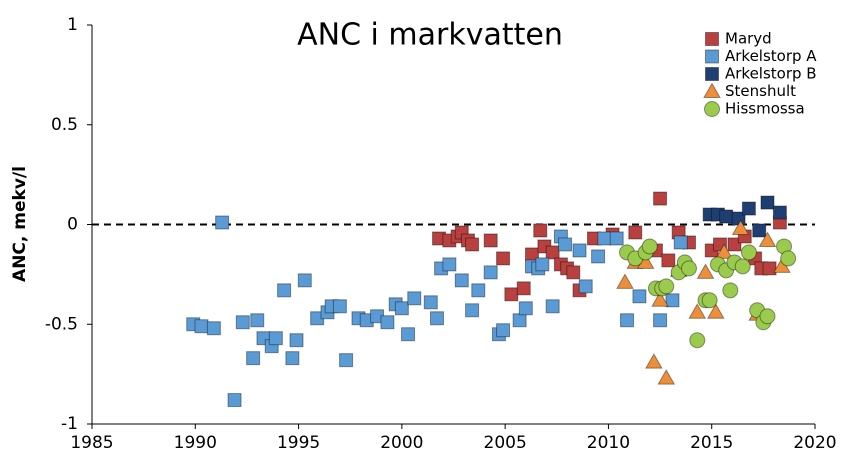 This screenshot has width=845, height=472. Describe the element at coordinates (72, 225) in the screenshot. I see `y-tick-label: 0` at that location.